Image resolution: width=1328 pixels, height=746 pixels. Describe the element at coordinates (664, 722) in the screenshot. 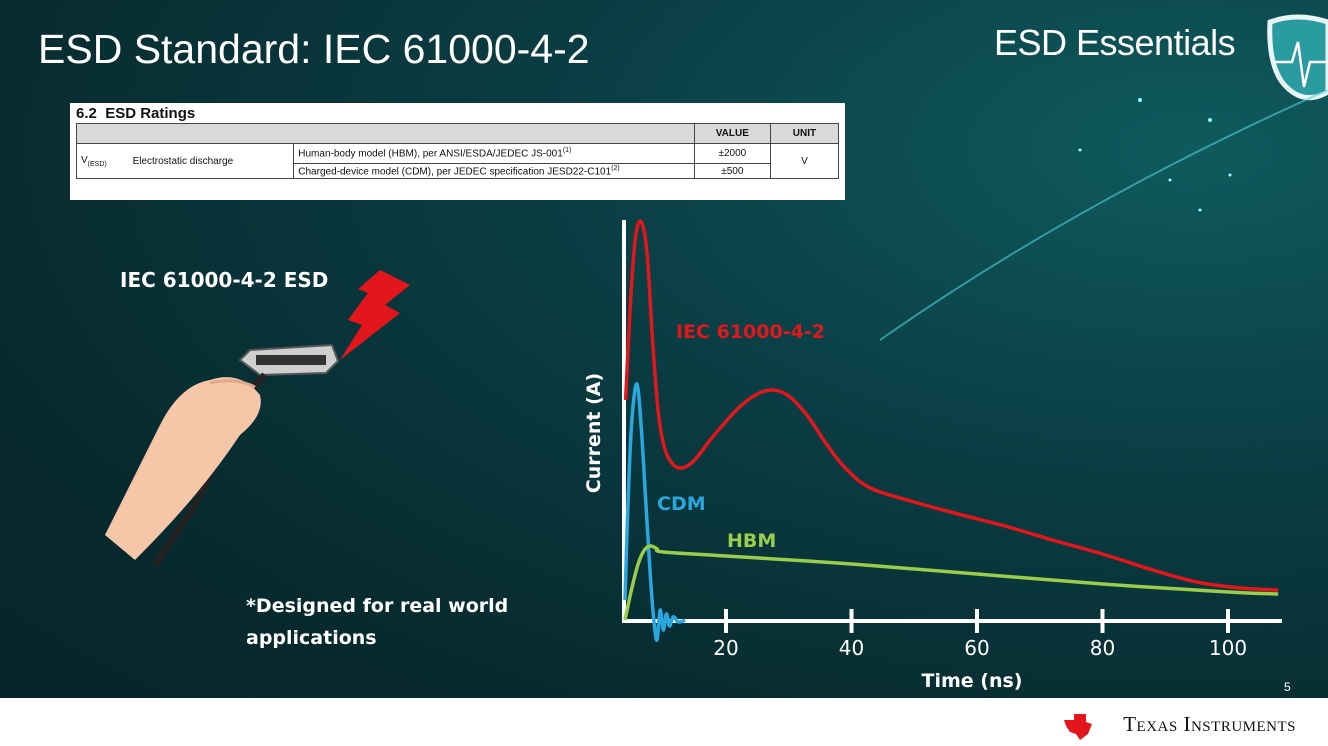

I see `footer-bar` at that location.